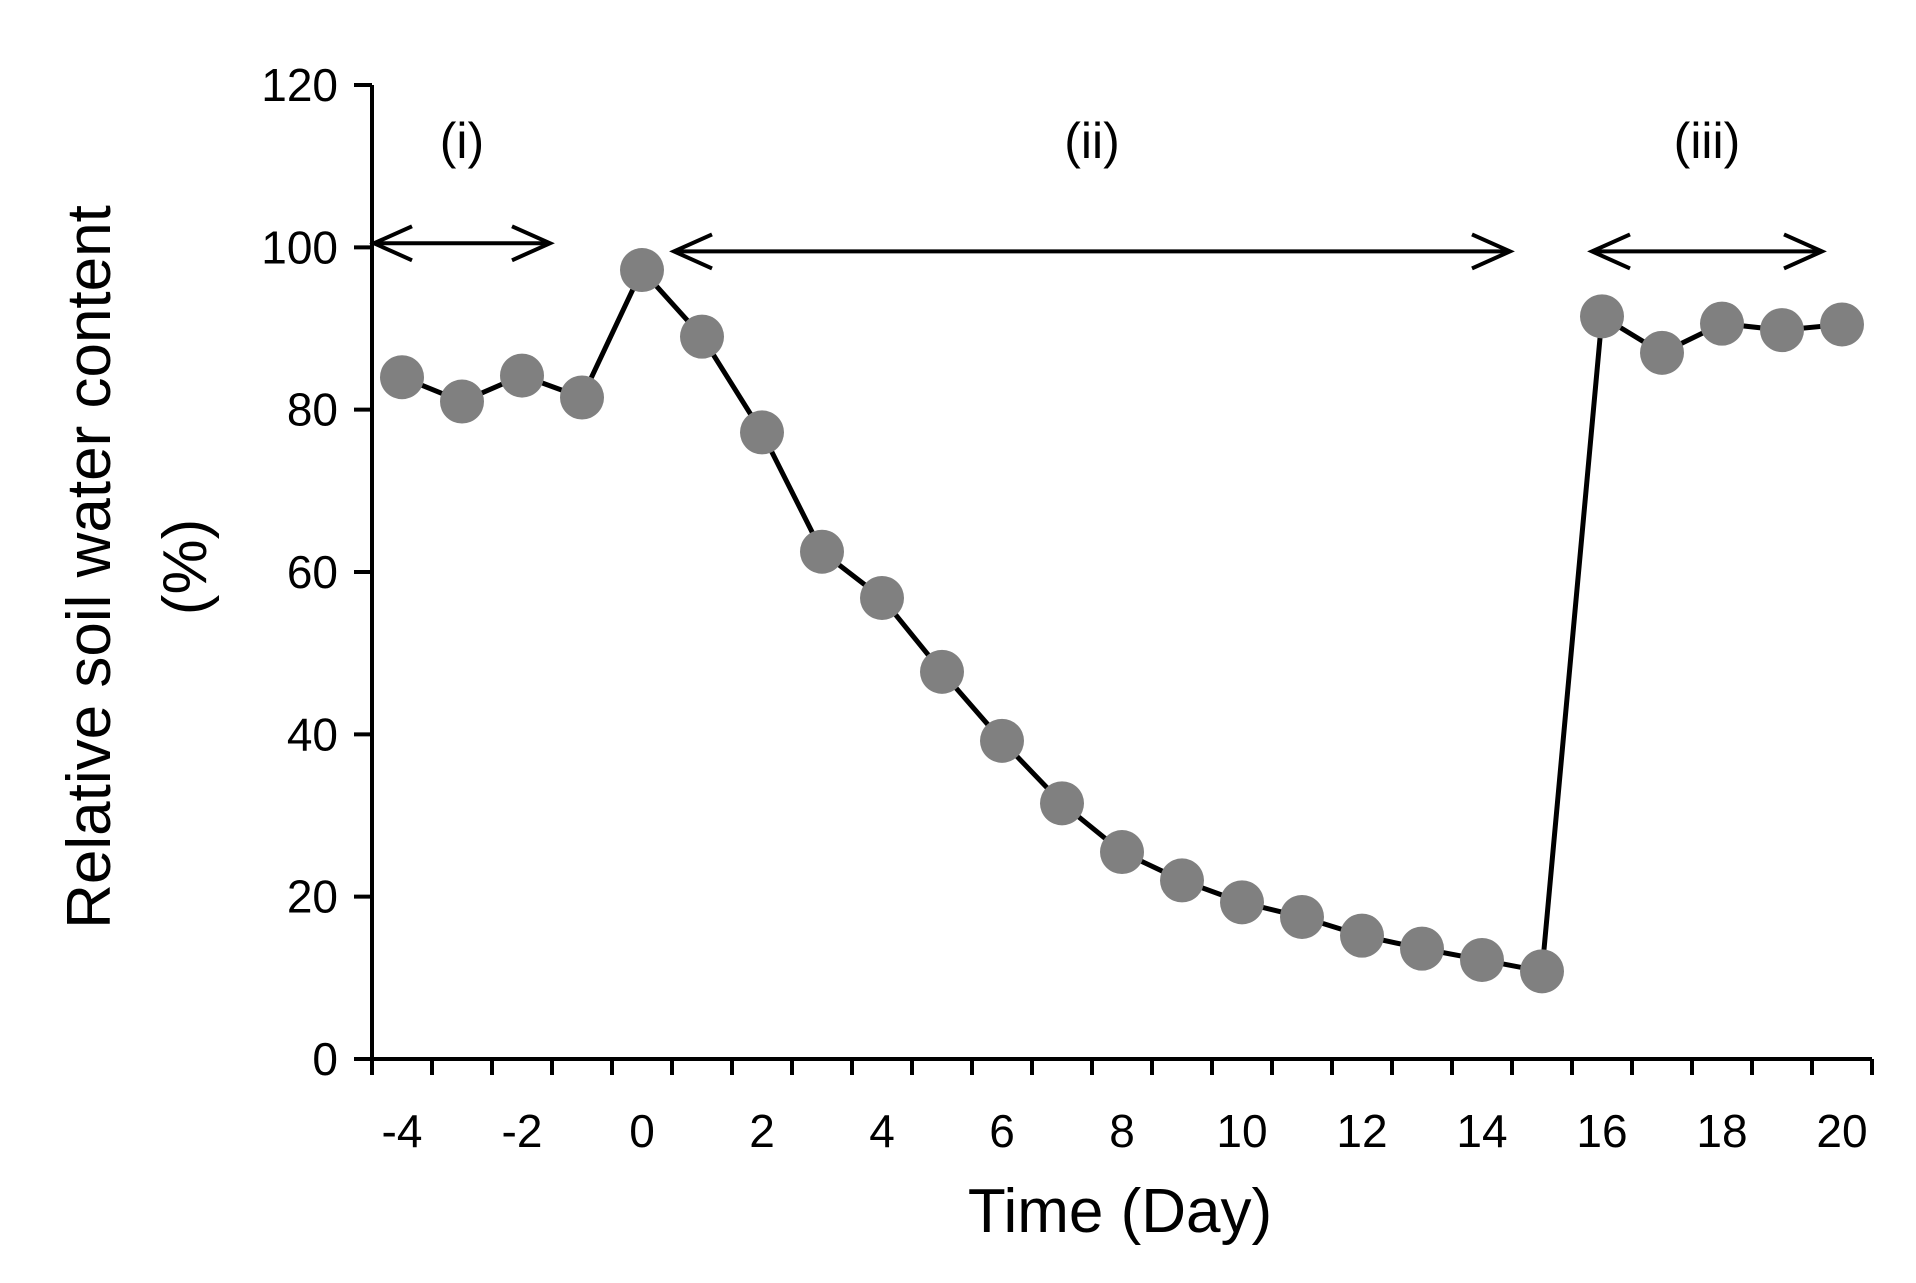  What do you see at coordinates (1841, 1131) in the screenshot?
I see `x-tick-label: 20` at bounding box center [1841, 1131].